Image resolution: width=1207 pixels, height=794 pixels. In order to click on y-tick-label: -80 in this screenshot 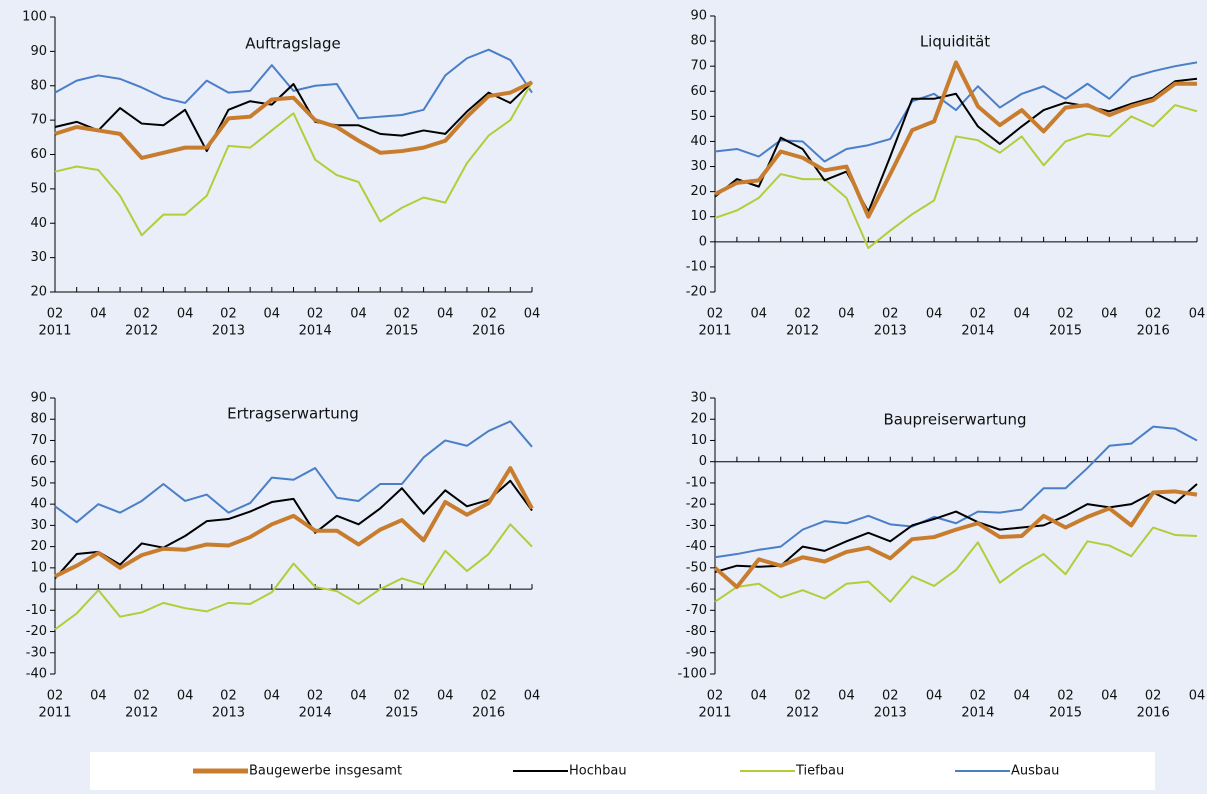, I will do `click(696, 631)`.